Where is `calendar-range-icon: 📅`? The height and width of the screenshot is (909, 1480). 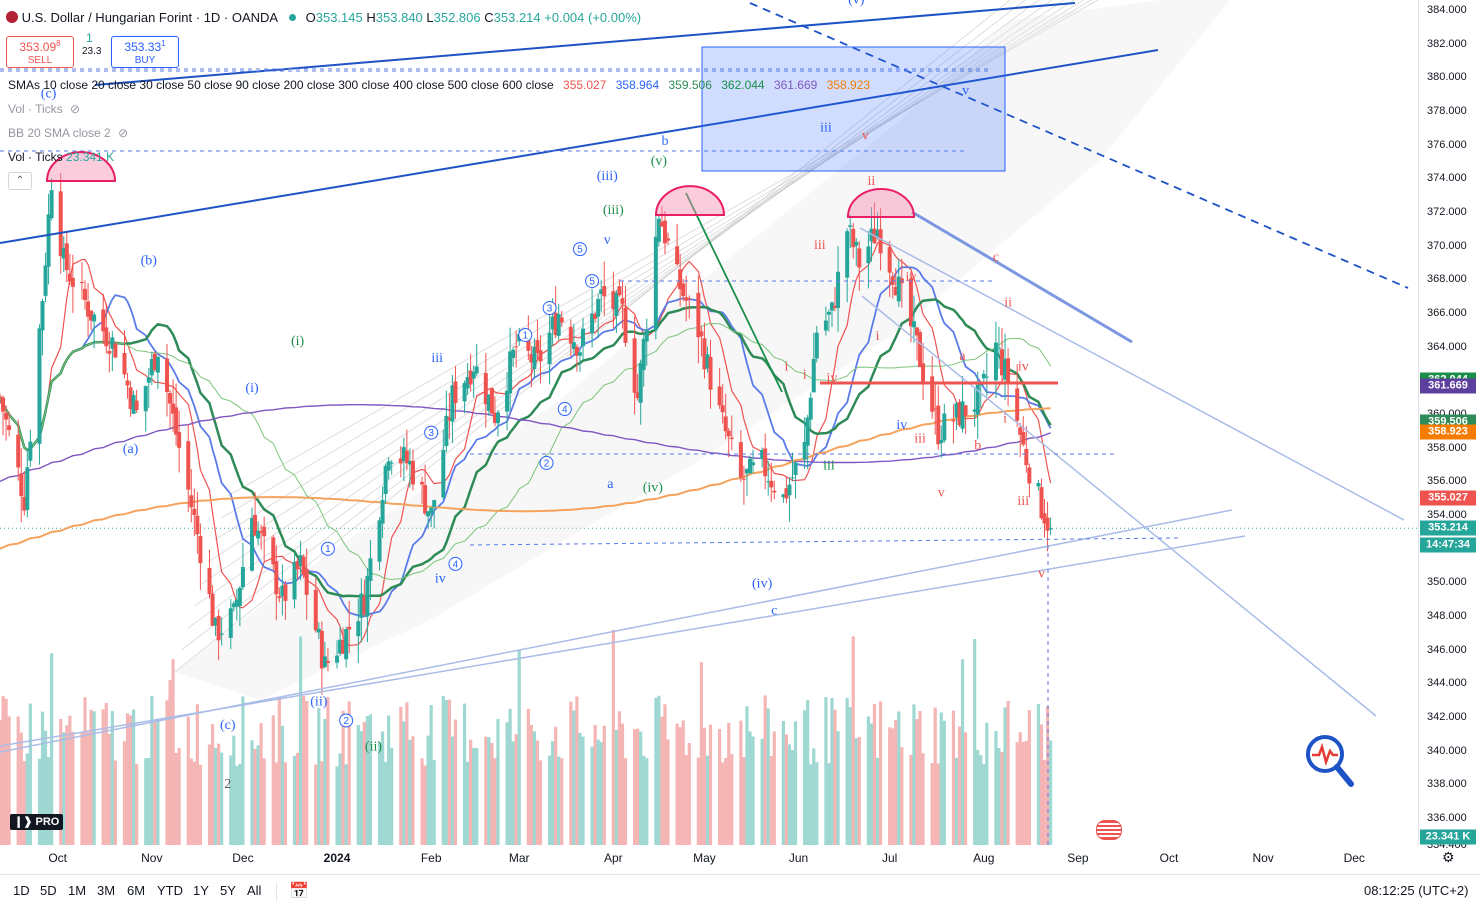 calendar-range-icon: 📅 is located at coordinates (299, 891).